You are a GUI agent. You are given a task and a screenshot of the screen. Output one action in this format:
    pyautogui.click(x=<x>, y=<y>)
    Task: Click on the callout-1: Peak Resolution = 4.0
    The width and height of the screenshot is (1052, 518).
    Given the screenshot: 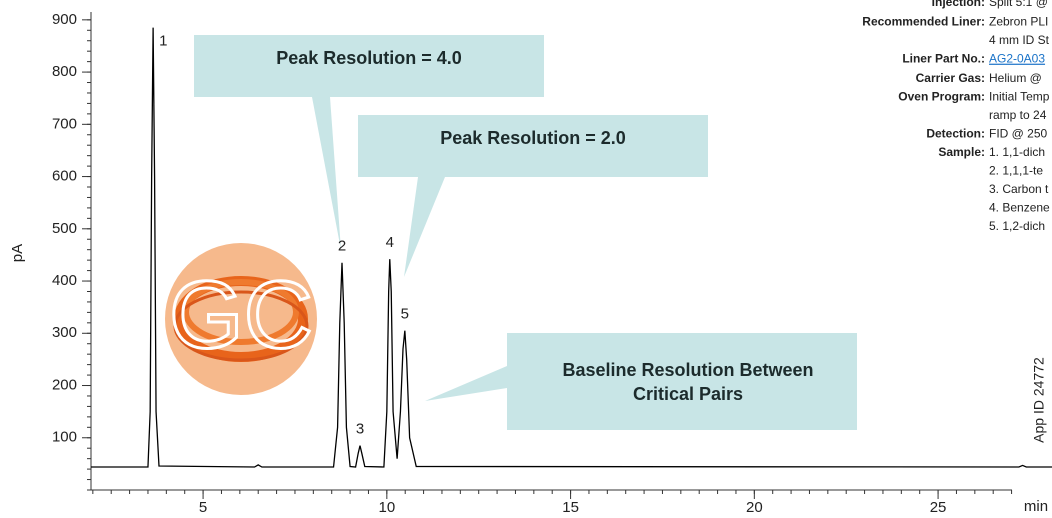 What is the action you would take?
    pyautogui.click(x=369, y=142)
    